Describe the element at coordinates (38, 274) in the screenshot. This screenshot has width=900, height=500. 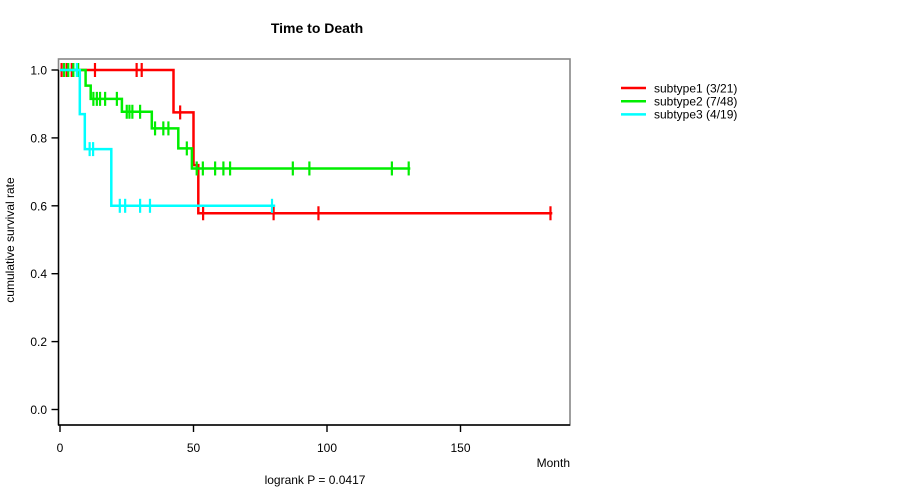
I see `y-tick-label: 0.4` at that location.